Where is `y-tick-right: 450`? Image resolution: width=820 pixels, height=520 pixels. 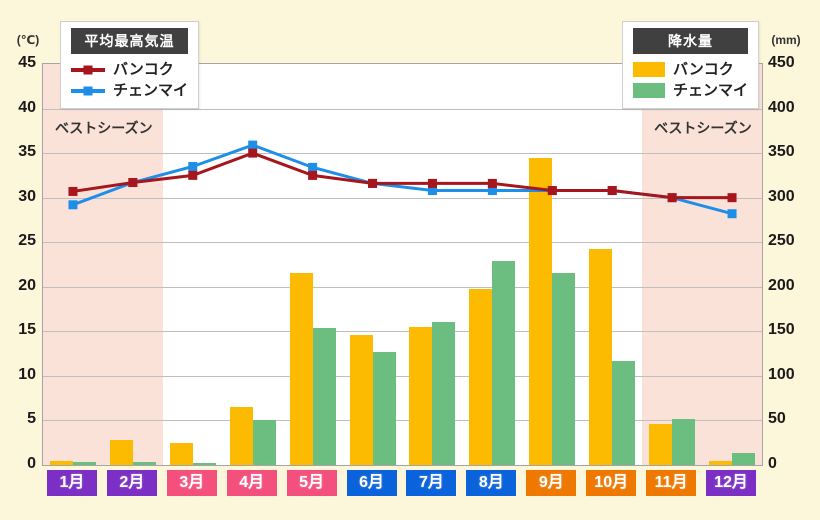 y-tick-right: 450 is located at coordinates (781, 62).